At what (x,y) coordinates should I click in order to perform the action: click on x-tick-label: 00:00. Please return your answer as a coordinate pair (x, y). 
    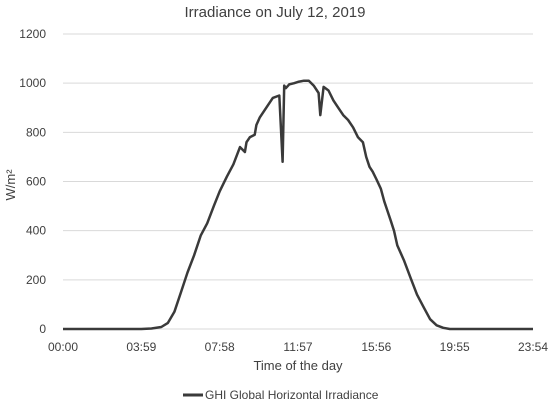
    Looking at the image, I should click on (63, 347).